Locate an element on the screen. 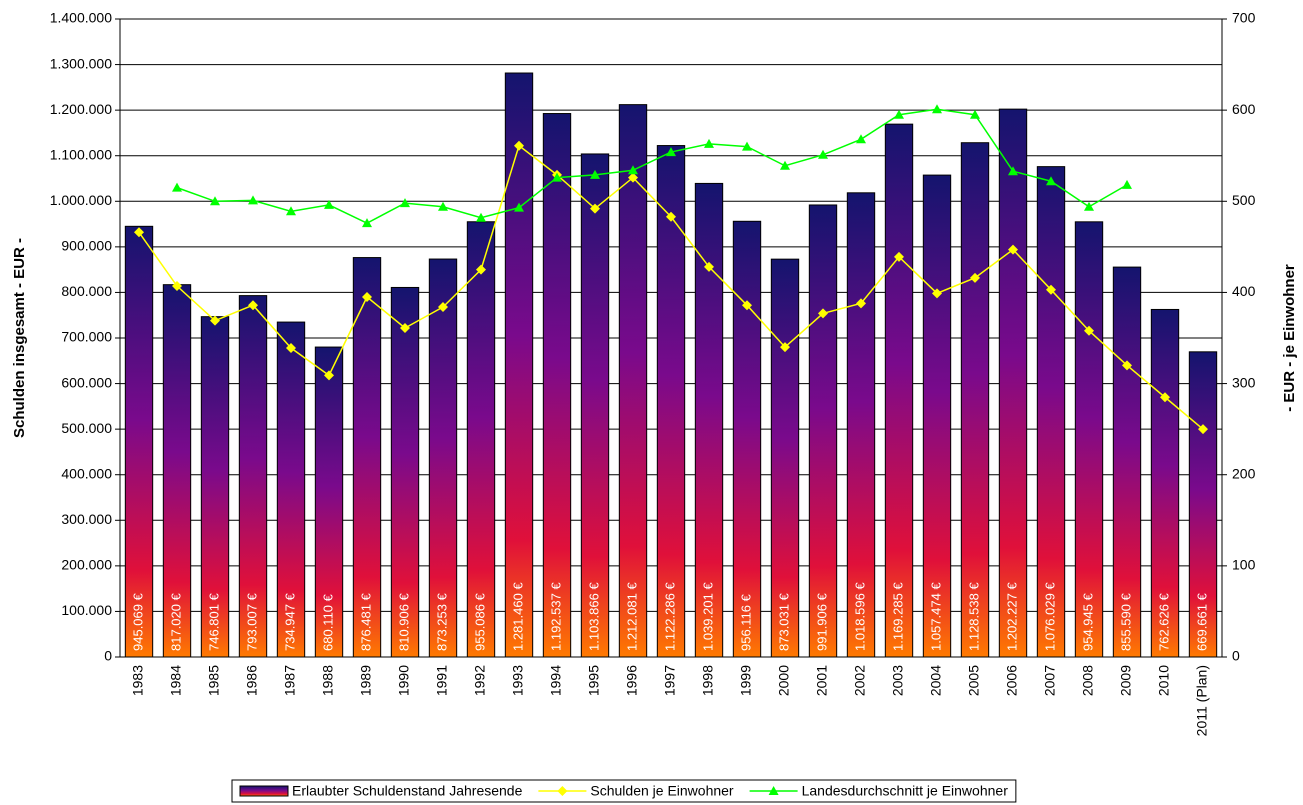 The width and height of the screenshot is (1303, 805). x-tick-label: 1999 is located at coordinates (746, 680).